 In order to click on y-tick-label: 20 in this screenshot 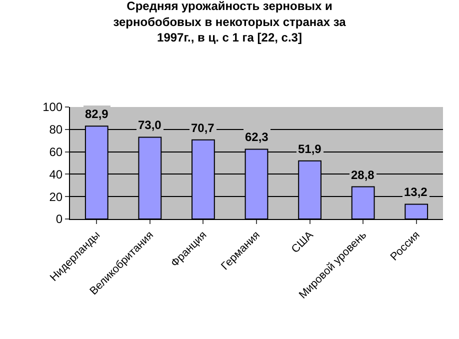, I will do `click(56, 197)`.